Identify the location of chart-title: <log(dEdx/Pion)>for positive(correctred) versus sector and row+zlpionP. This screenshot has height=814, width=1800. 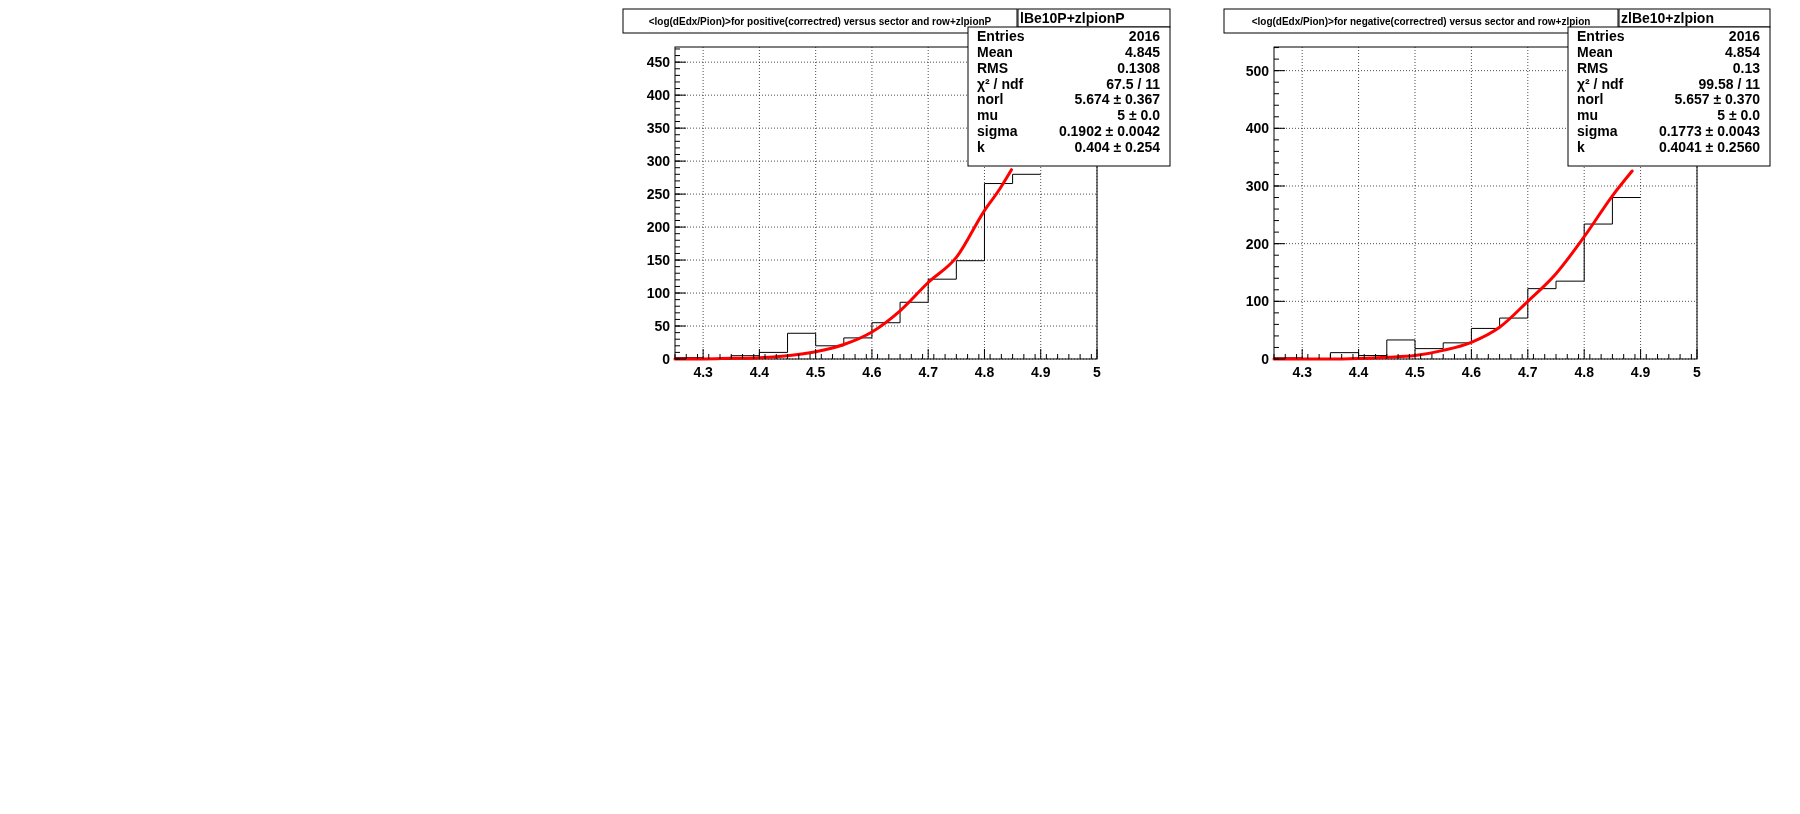
(820, 21).